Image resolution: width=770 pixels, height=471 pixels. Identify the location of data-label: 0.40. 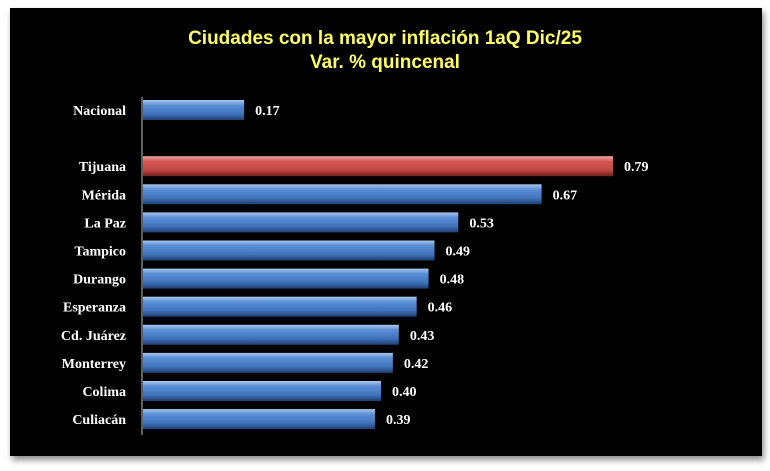
(404, 392).